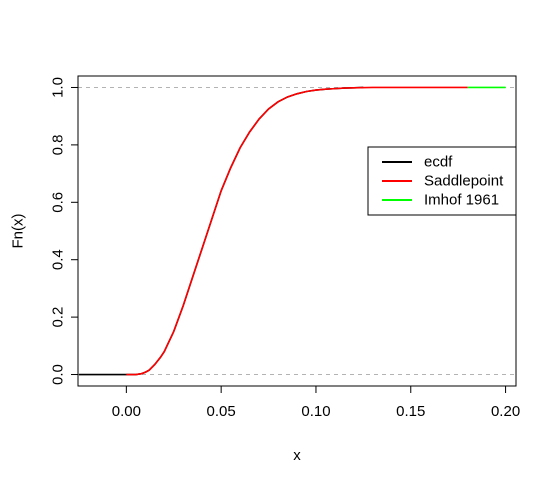  Describe the element at coordinates (58, 144) in the screenshot. I see `y-tick-label: 0.8` at that location.